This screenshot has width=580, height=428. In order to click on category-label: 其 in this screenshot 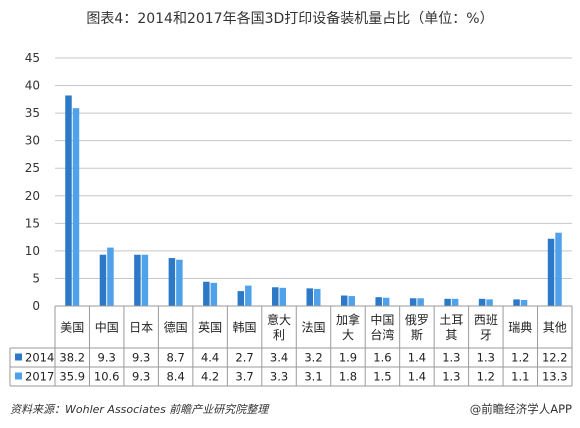, I will do `click(451, 335)`.